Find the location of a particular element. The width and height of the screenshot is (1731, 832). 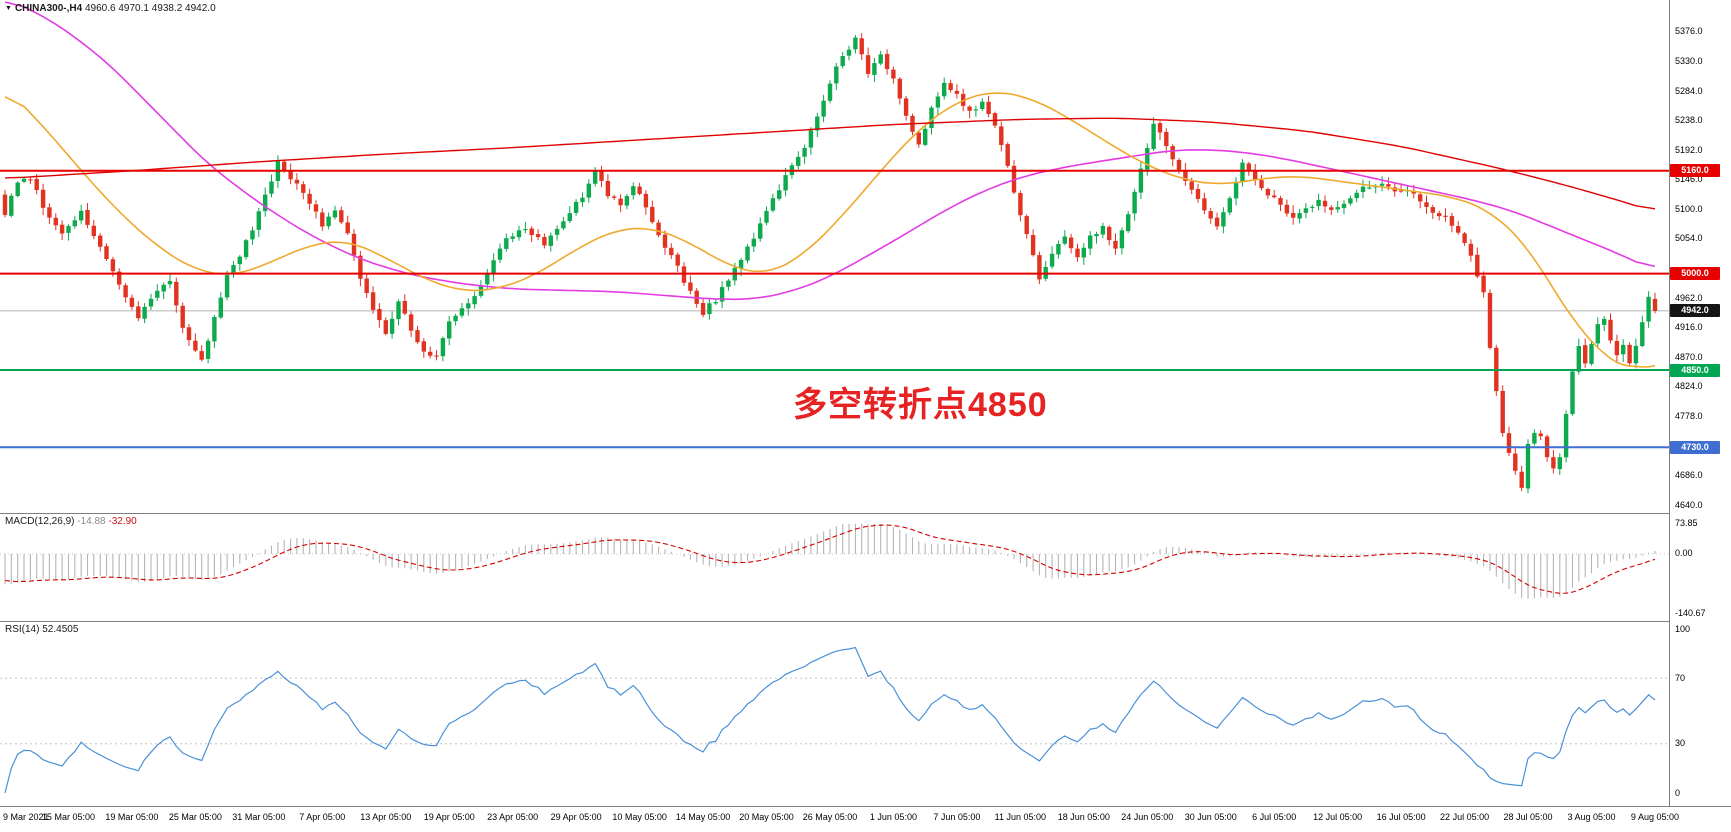

price-tick-label: 5238.0 is located at coordinates (1689, 120).